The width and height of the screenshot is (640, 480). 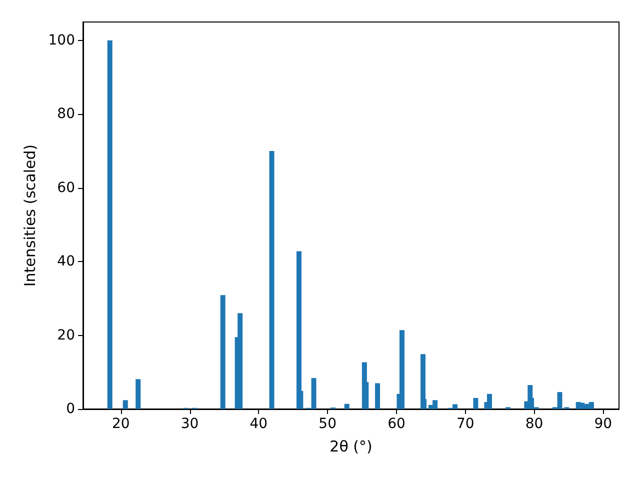 I want to click on y-tick-label: 60, so click(x=66, y=188).